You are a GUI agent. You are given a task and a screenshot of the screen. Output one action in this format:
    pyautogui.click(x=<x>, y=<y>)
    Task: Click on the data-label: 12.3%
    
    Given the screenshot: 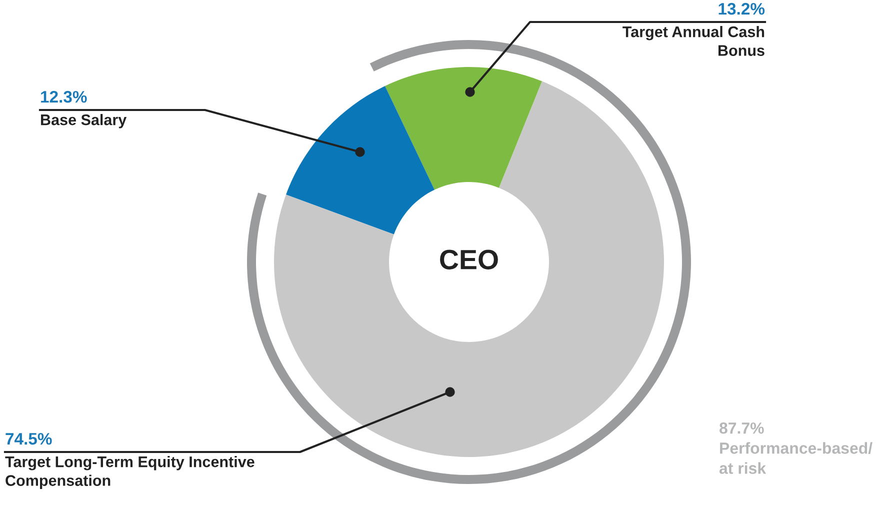 What is the action you would take?
    pyautogui.click(x=64, y=96)
    